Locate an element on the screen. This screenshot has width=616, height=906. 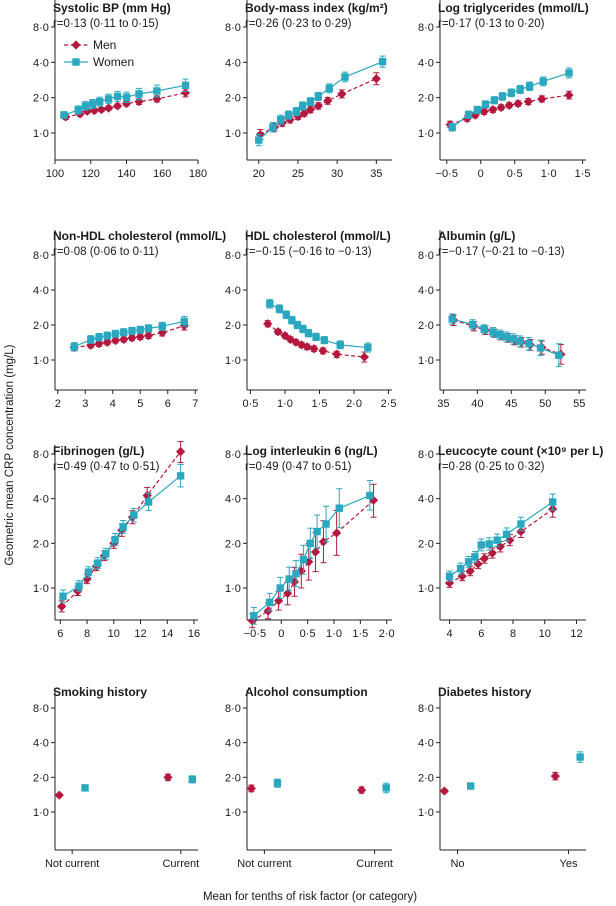
x-tick-label: 30 is located at coordinates (337, 174).